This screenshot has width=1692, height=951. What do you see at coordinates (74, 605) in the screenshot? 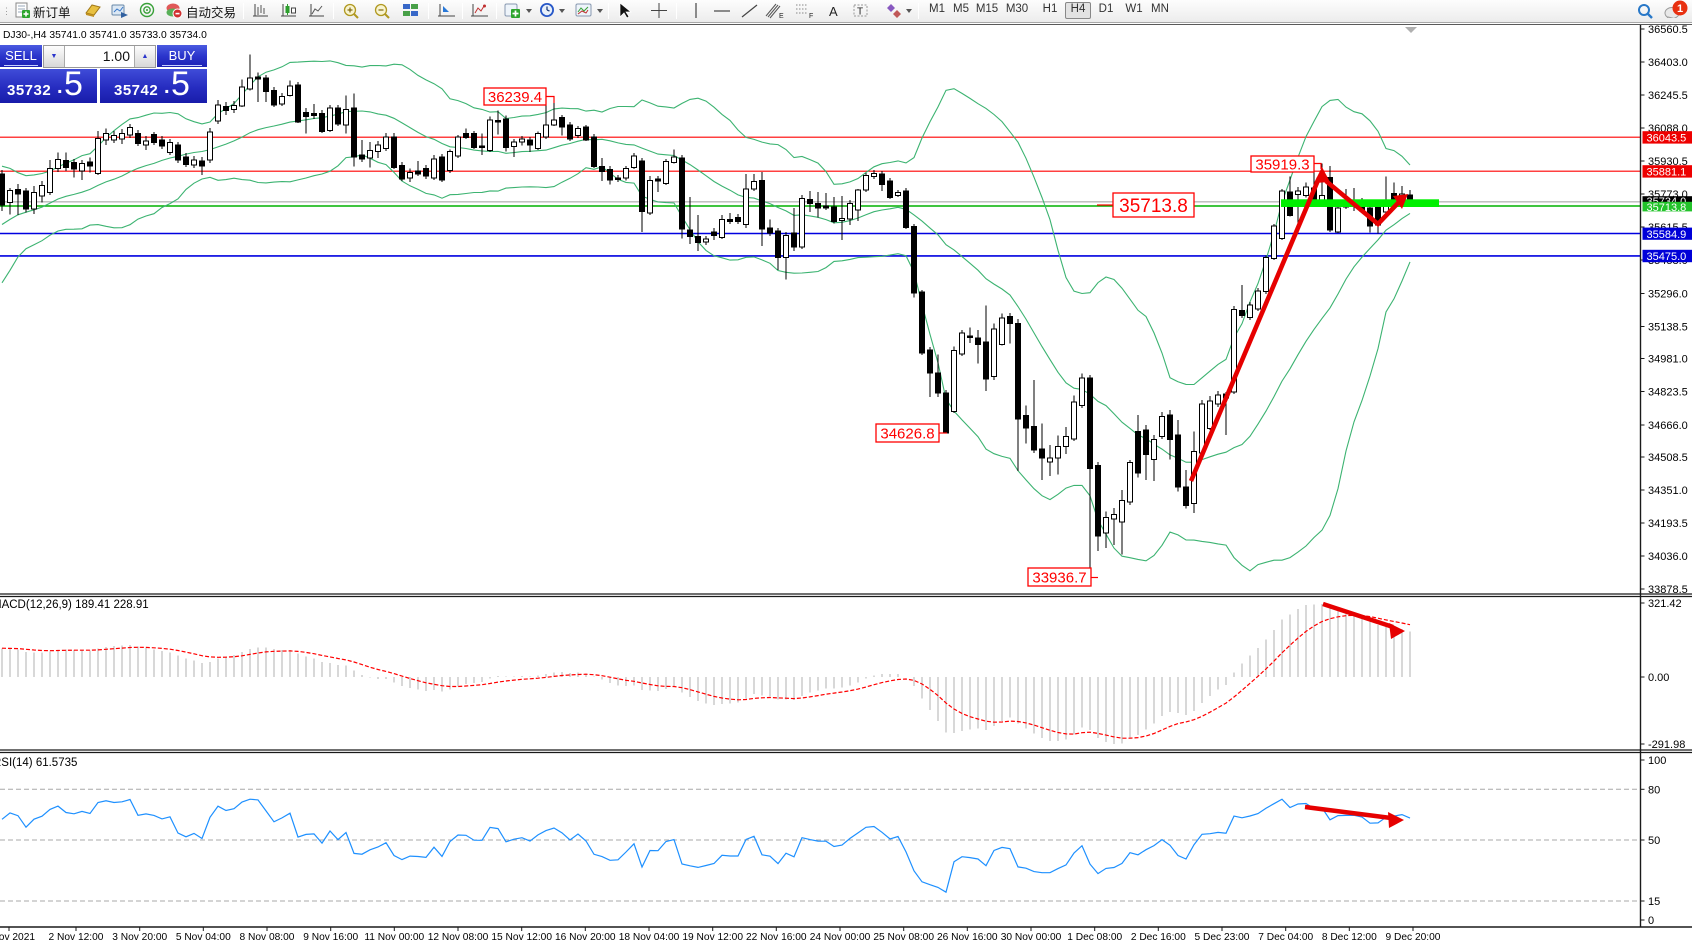
I see `svg-text: MACD(12,26,9) 189.41 228.91` at bounding box center [74, 605].